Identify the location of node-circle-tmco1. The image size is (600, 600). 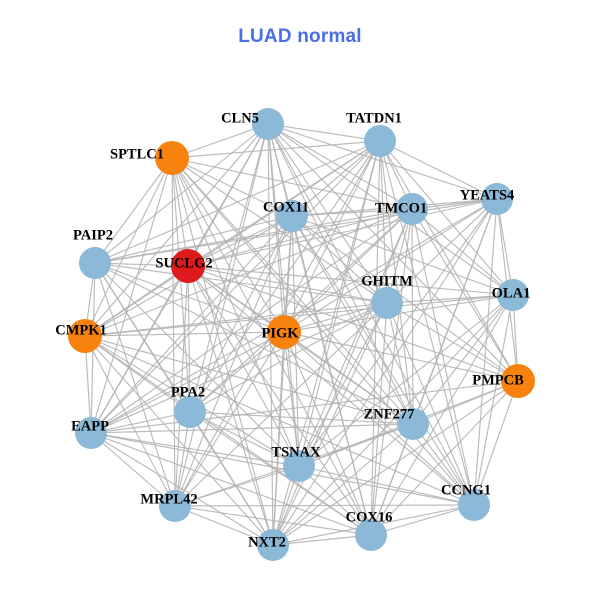
(412, 209).